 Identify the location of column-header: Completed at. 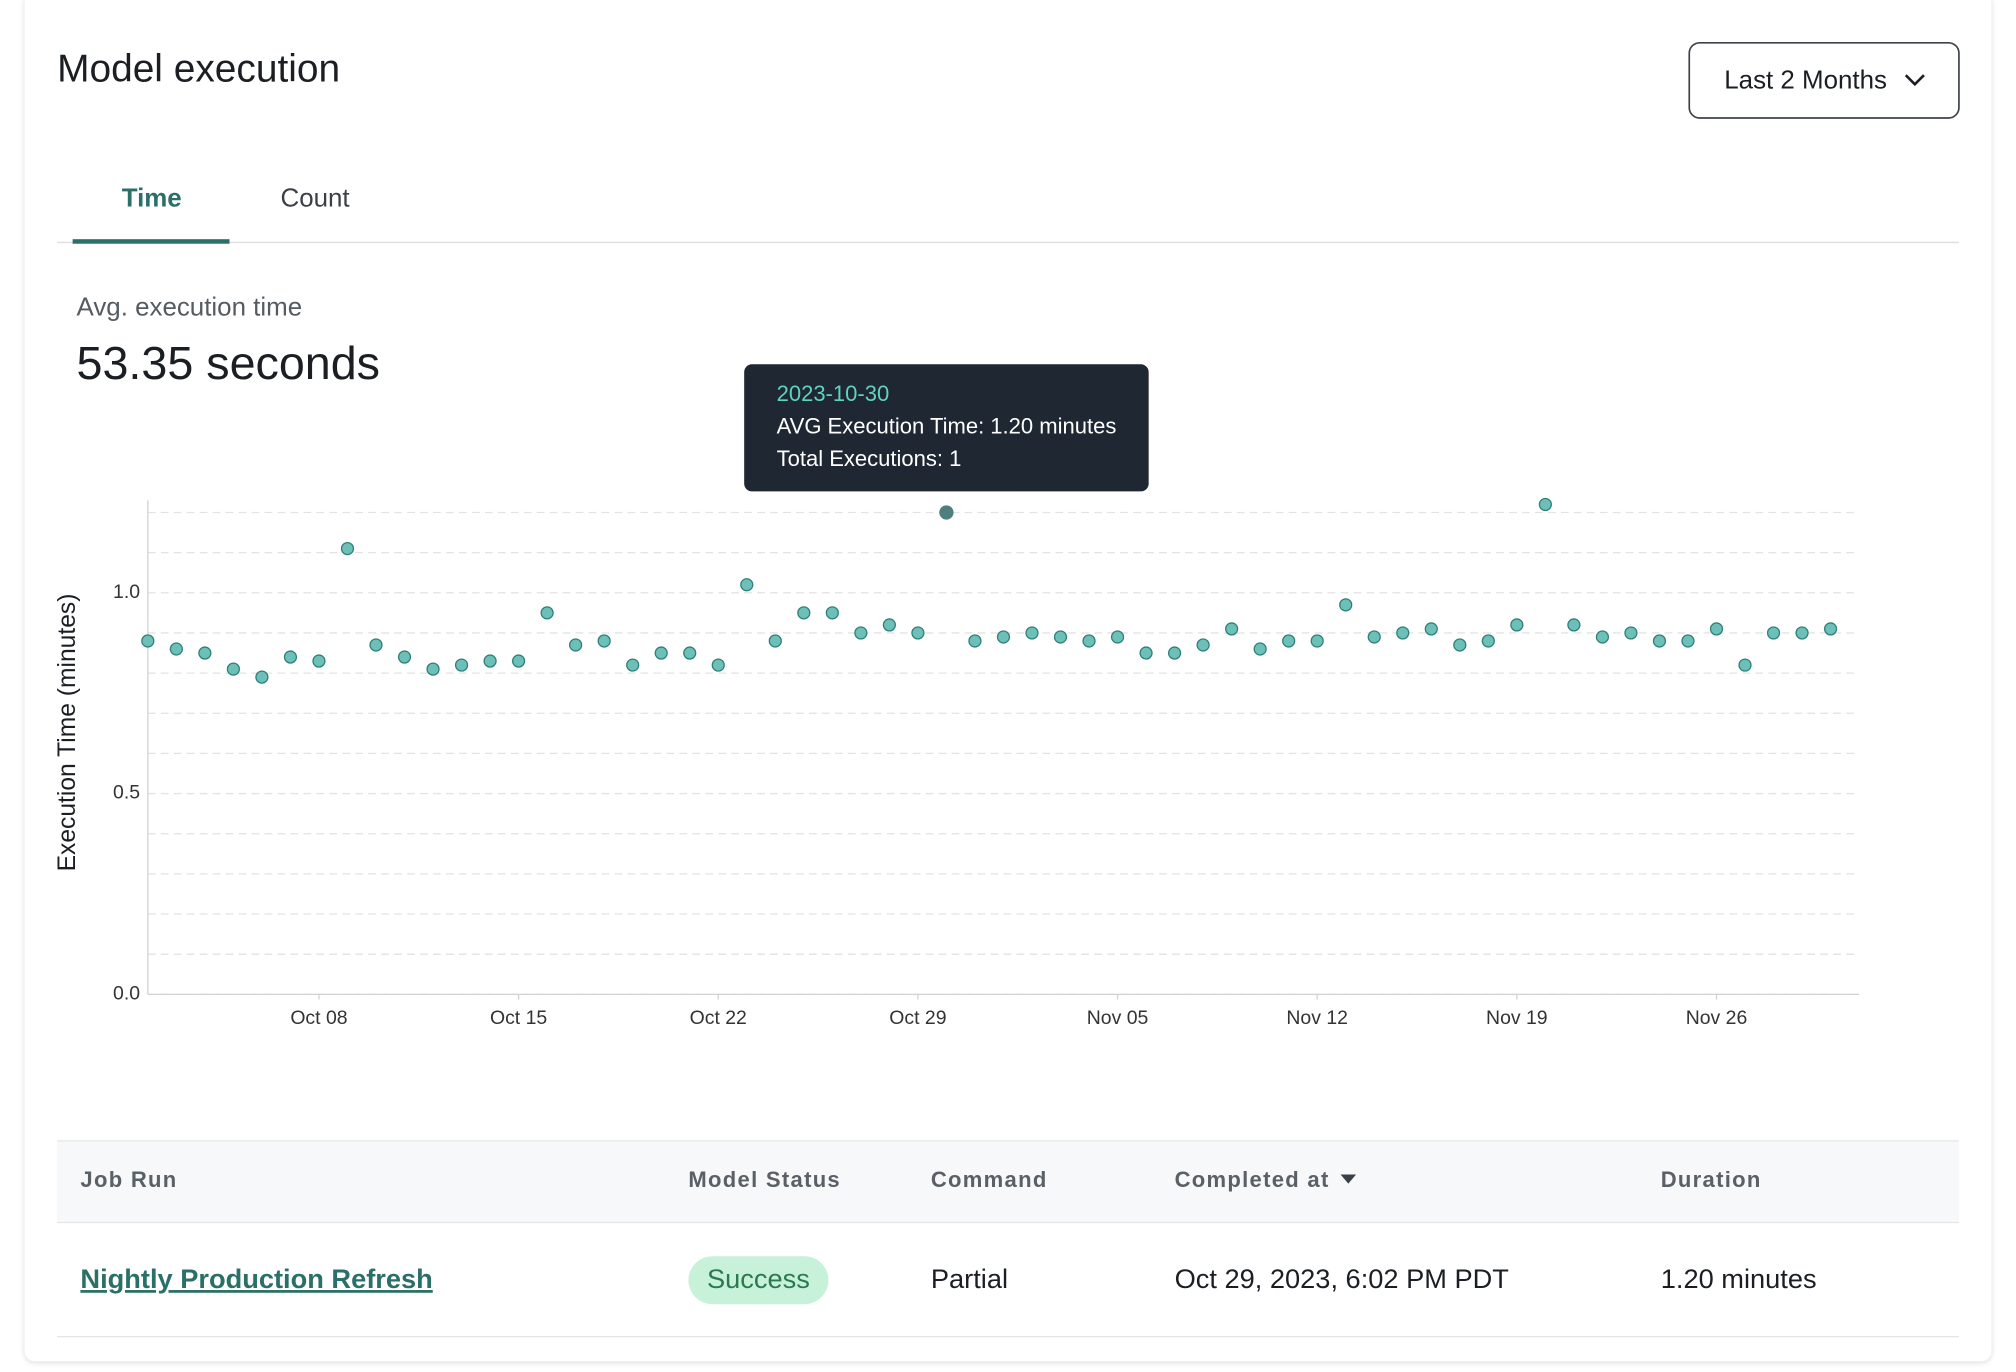
(1252, 1179).